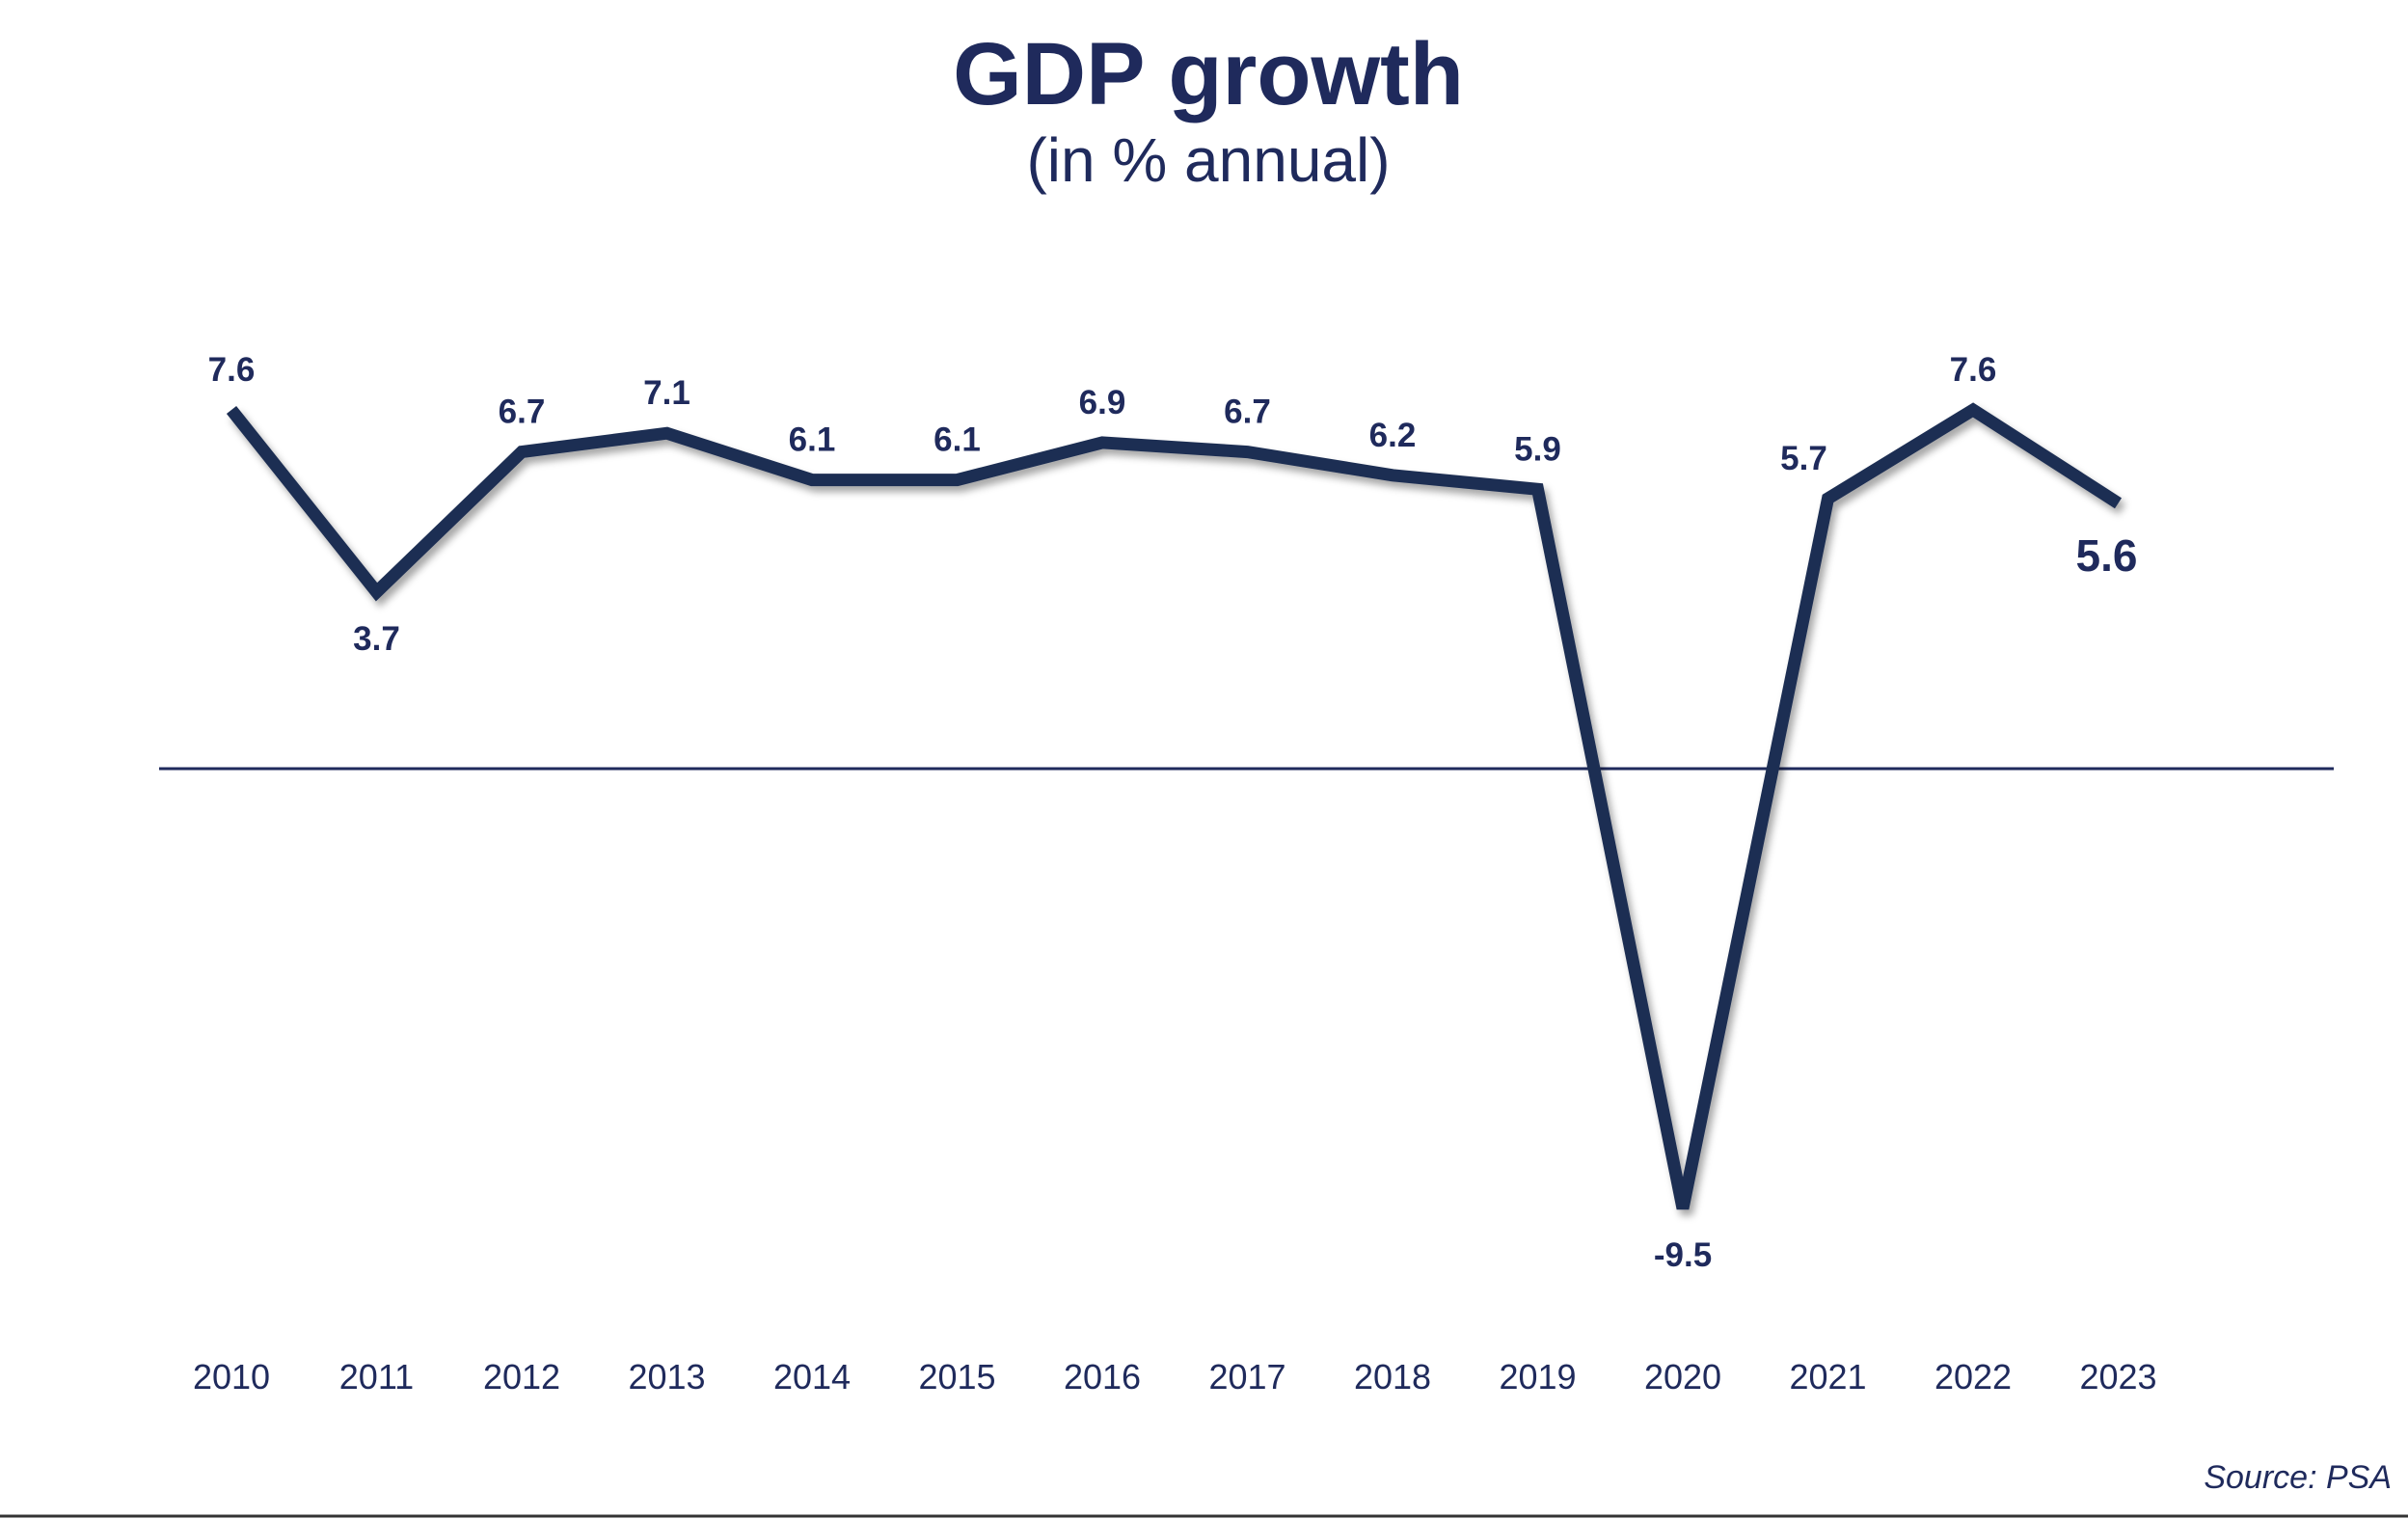 The width and height of the screenshot is (2408, 1519). Describe the element at coordinates (1538, 1377) in the screenshot. I see `x-tick-2019: 2019` at that location.